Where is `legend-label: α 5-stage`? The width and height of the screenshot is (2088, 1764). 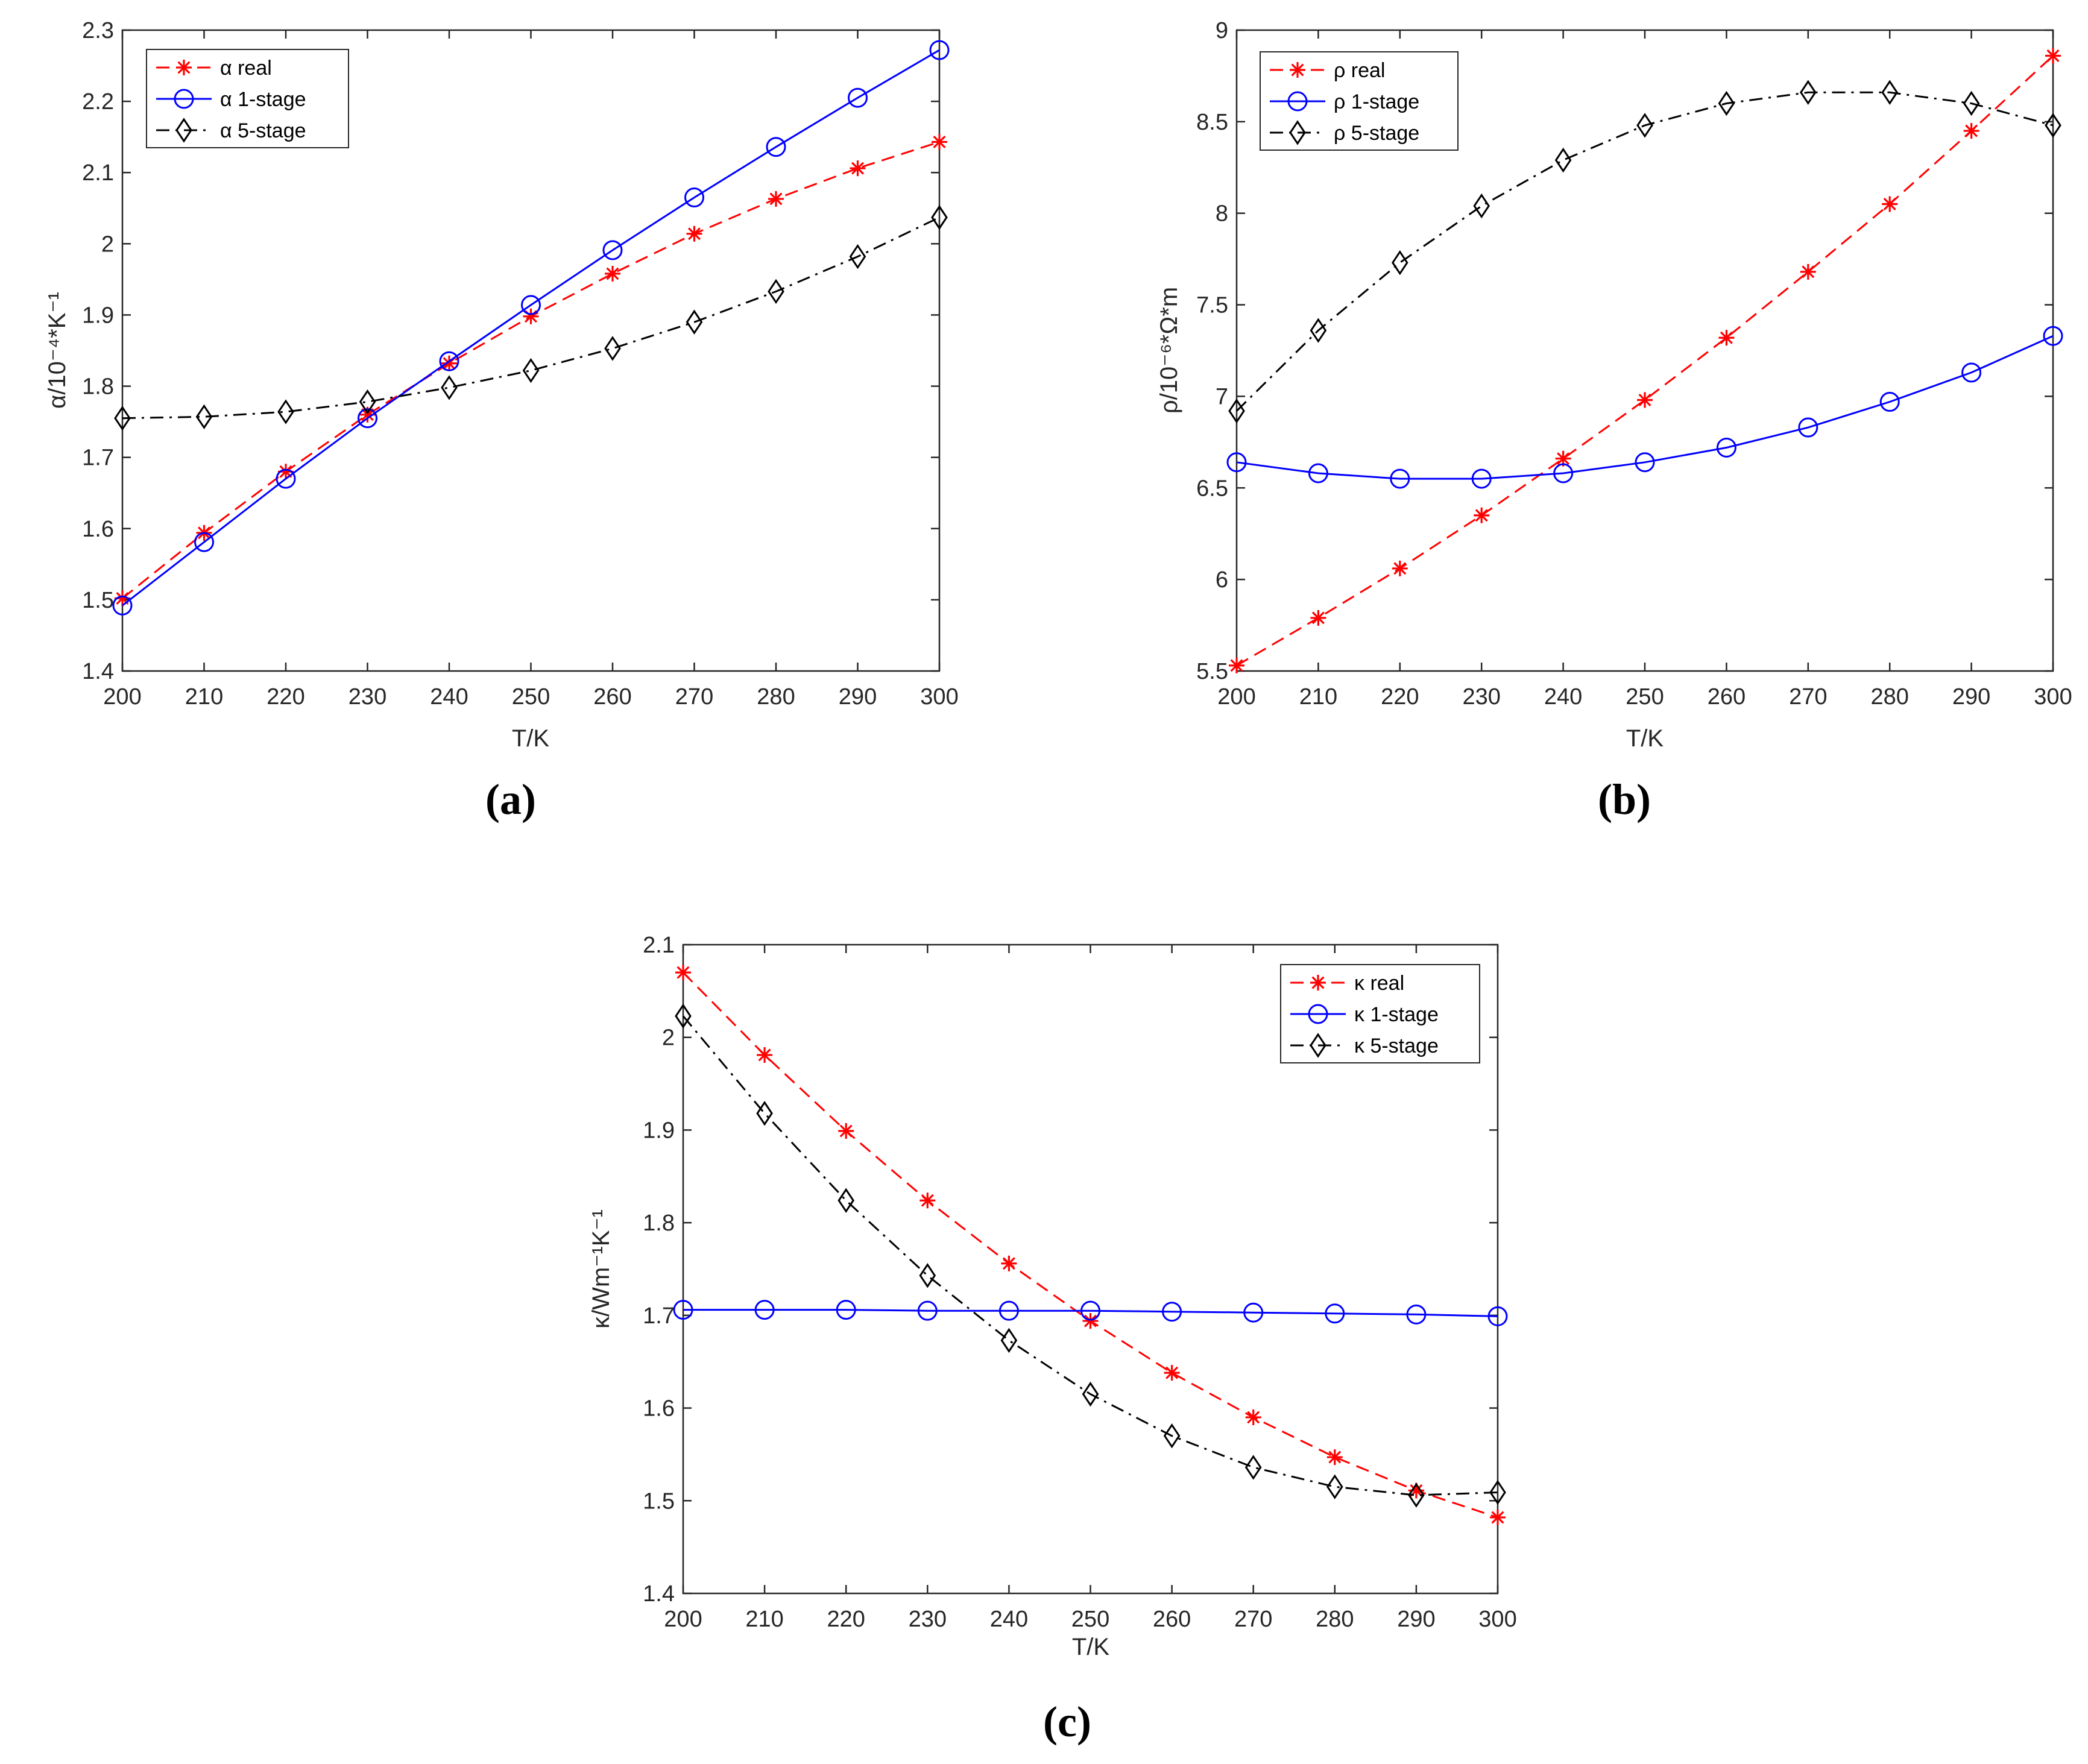
legend-label: α 5-stage is located at coordinates (263, 130).